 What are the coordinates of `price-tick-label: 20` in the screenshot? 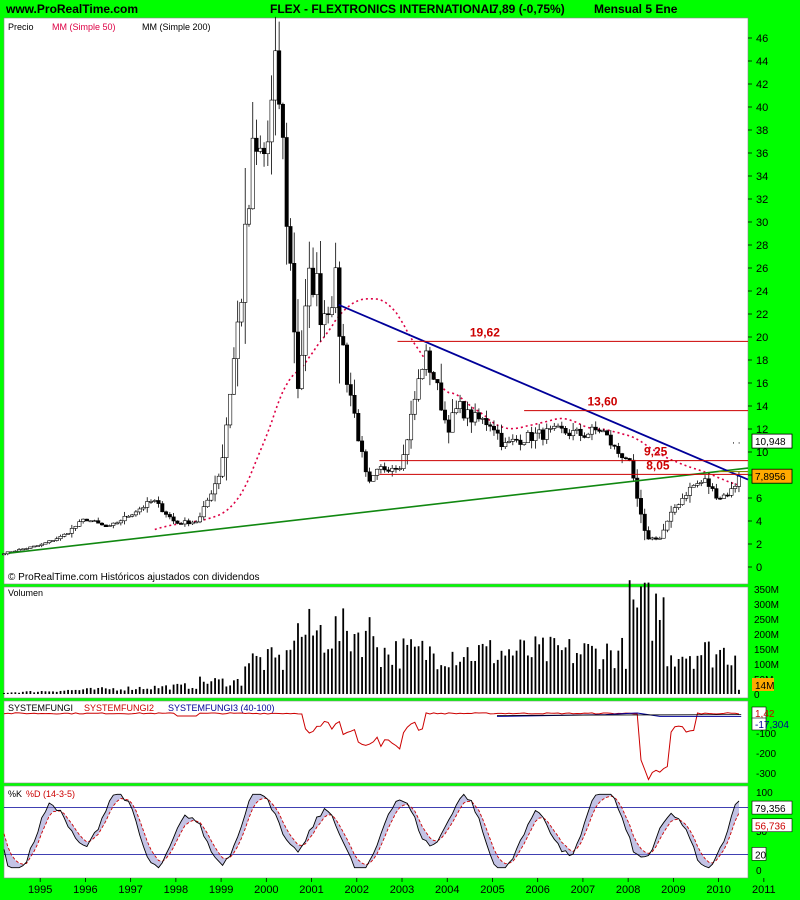 It's located at (762, 338).